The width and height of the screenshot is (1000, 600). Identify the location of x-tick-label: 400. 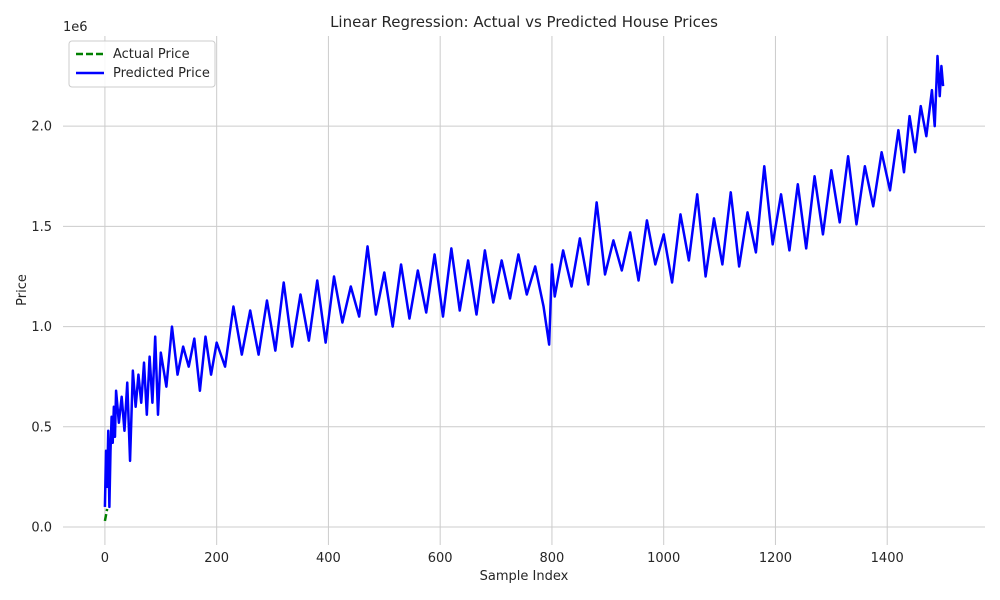
(328, 558).